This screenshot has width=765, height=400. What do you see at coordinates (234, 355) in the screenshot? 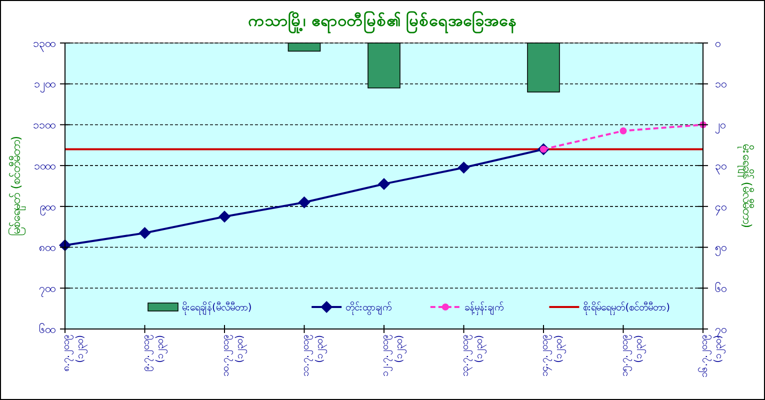
I see `x-tick-label: ၁၀.၇.၂၀၁၉ (၁၂၃၀)` at bounding box center [234, 355].